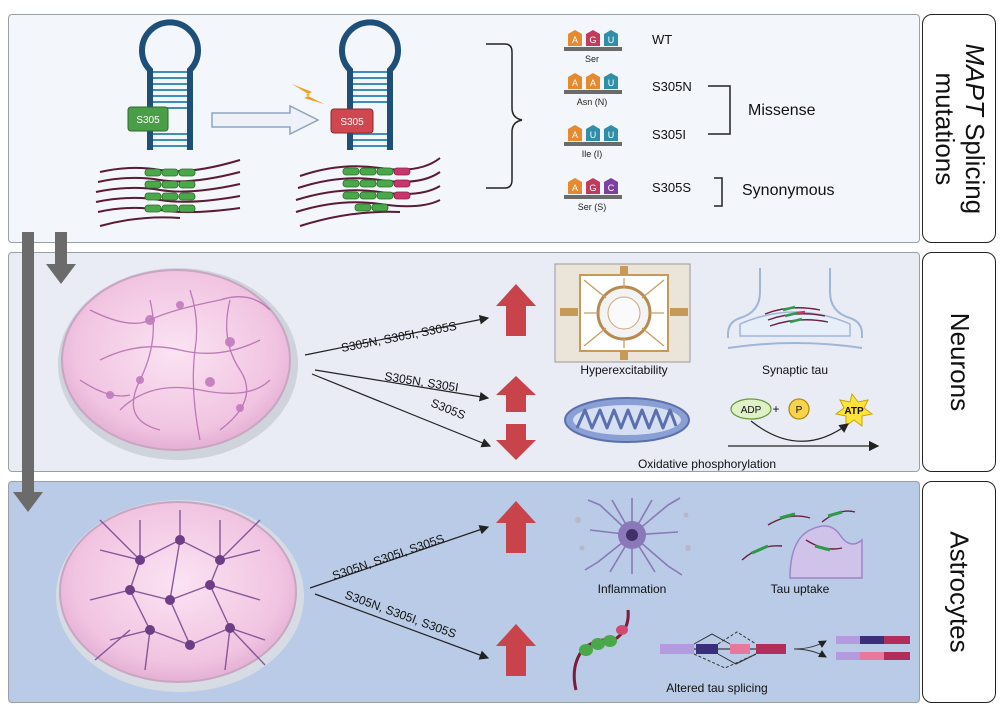  What do you see at coordinates (627, 420) in the screenshot?
I see `mitochondrion-icon` at bounding box center [627, 420].